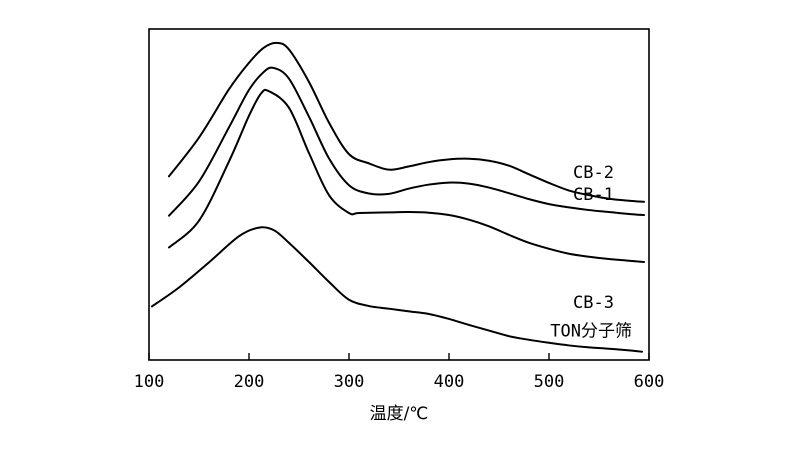  Describe the element at coordinates (249, 382) in the screenshot. I see `x-axis-tick-label: 200` at that location.